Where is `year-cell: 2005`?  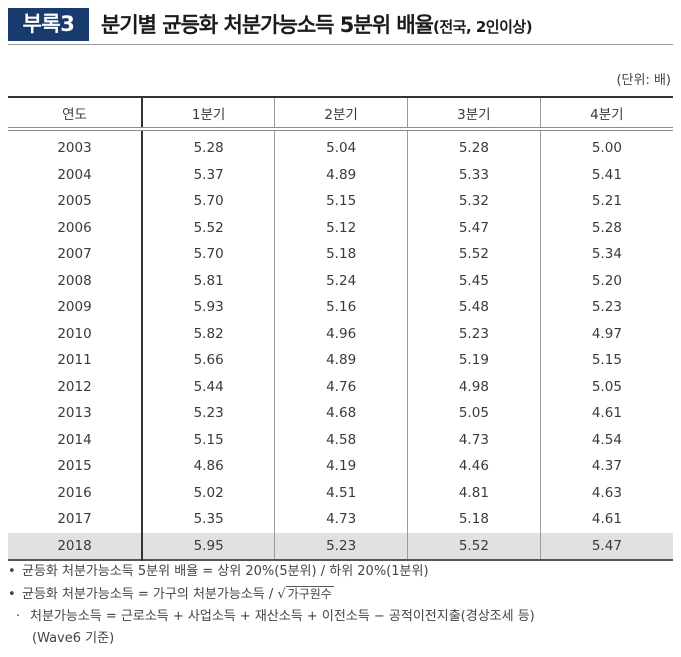 year-cell: 2005 is located at coordinates (74, 201).